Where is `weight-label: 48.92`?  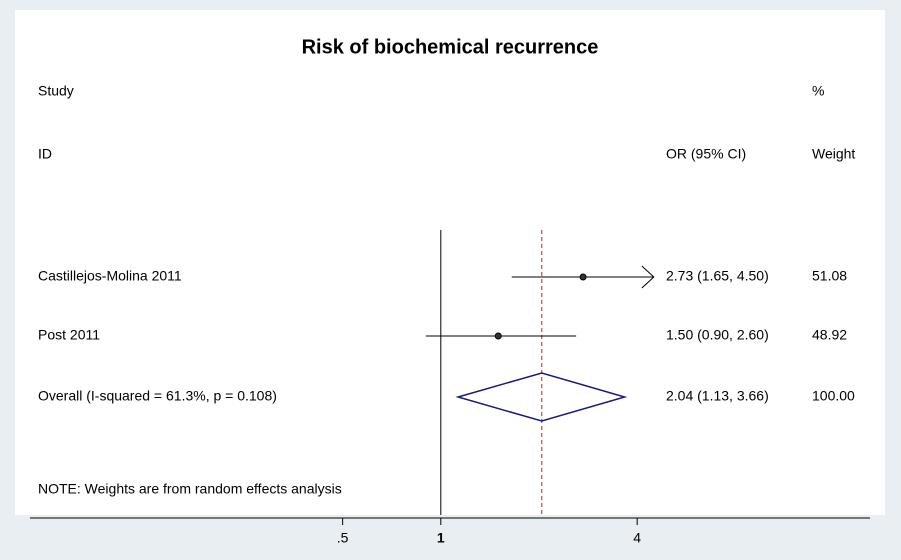
weight-label: 48.92 is located at coordinates (829, 335).